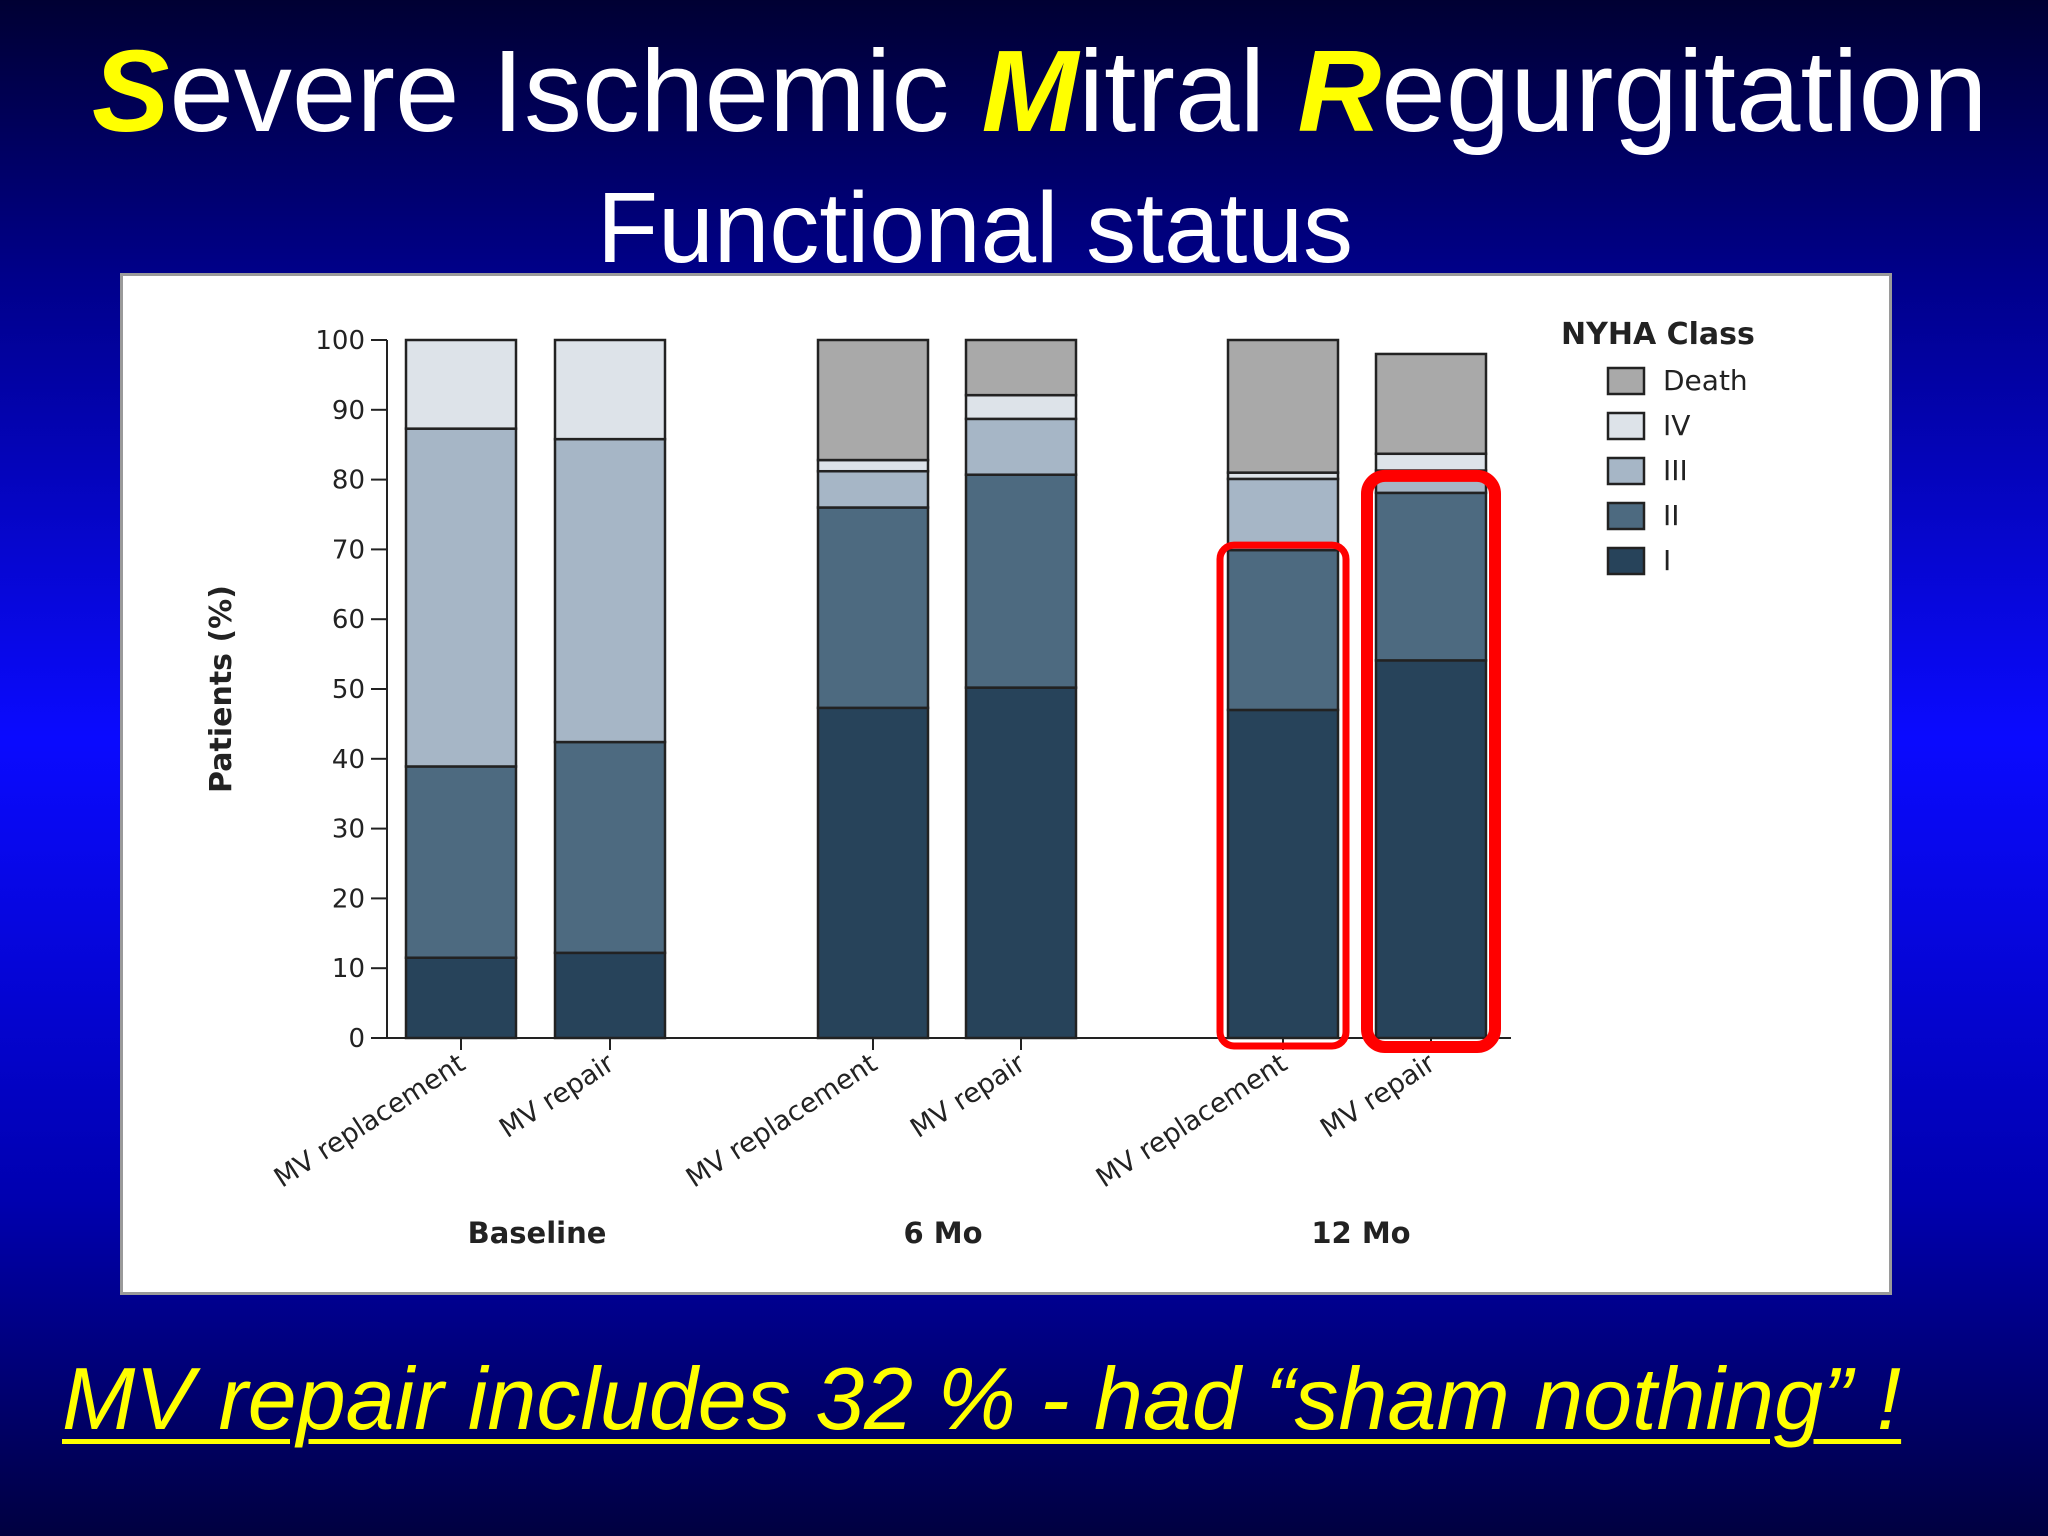 This screenshot has width=2048, height=1536. Describe the element at coordinates (131, 91) in the screenshot. I see `title-letter-s: S` at that location.